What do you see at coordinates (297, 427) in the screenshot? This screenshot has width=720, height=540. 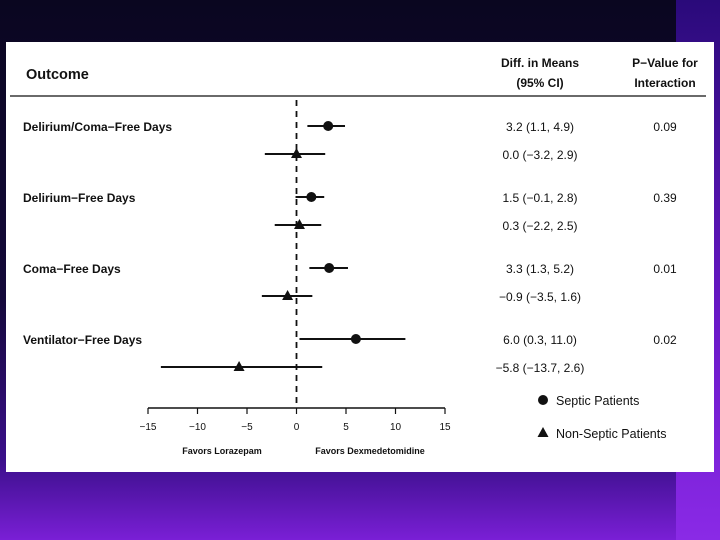 I see `x-tick-label: 0` at bounding box center [297, 427].